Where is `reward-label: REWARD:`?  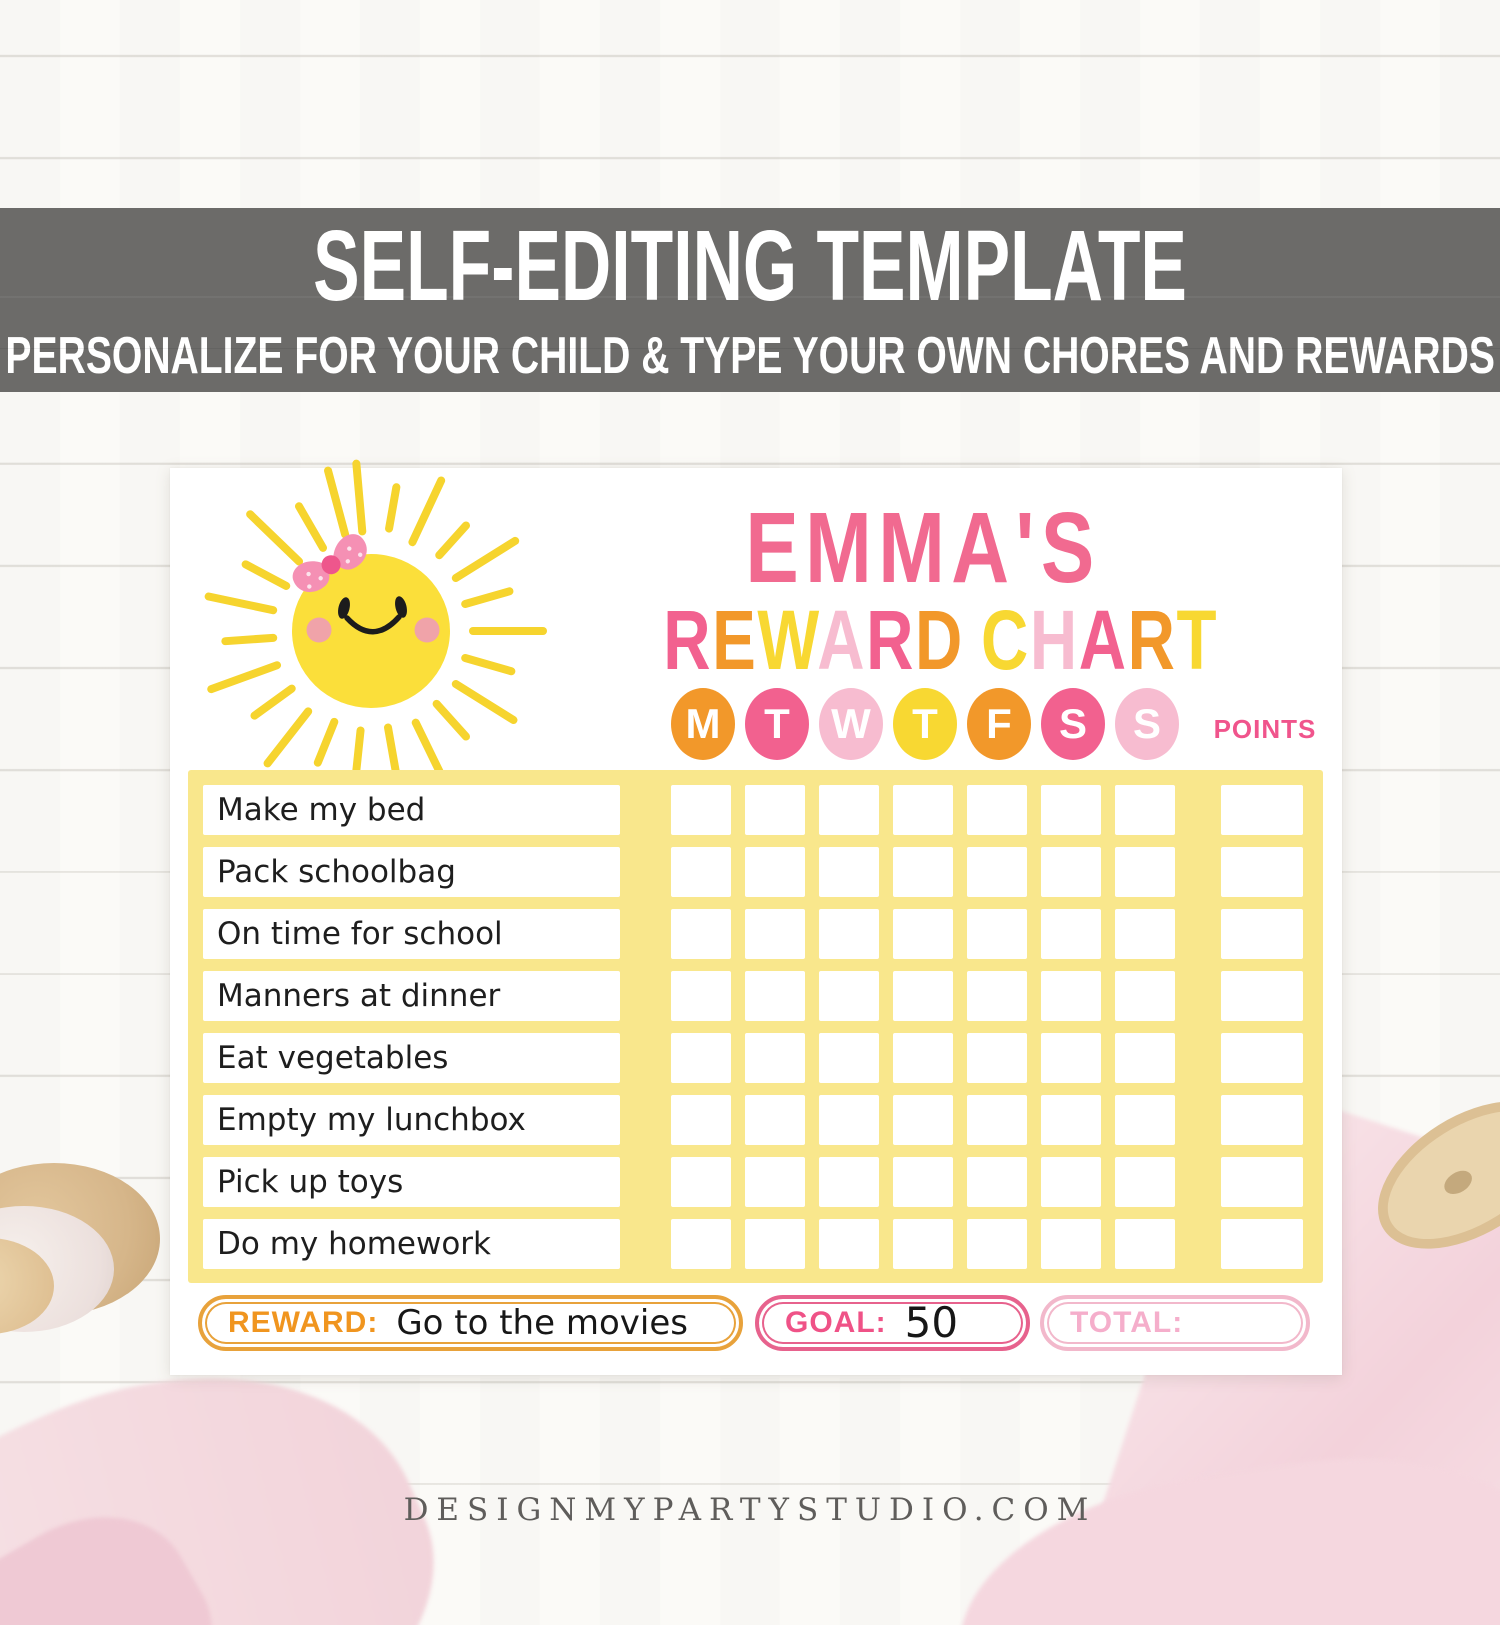 reward-label: REWARD: is located at coordinates (303, 1322).